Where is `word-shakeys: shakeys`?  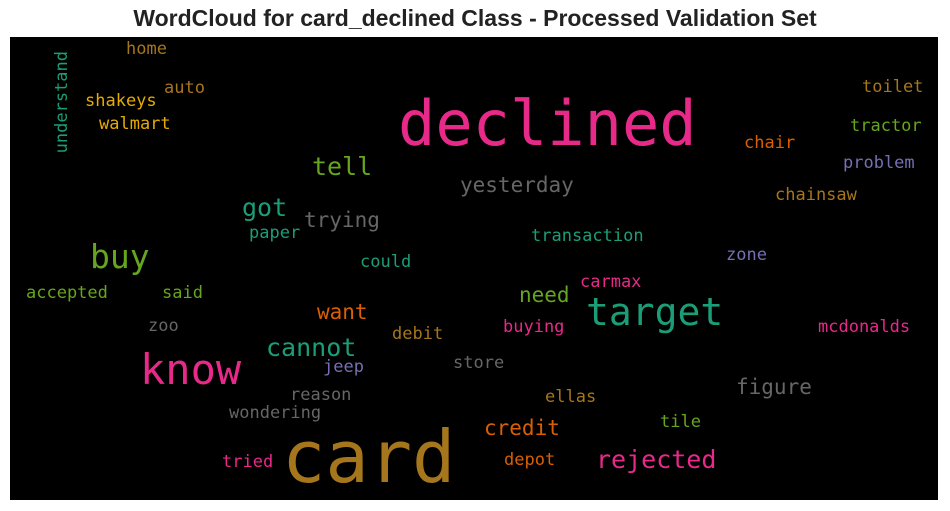
word-shakeys: shakeys is located at coordinates (121, 101).